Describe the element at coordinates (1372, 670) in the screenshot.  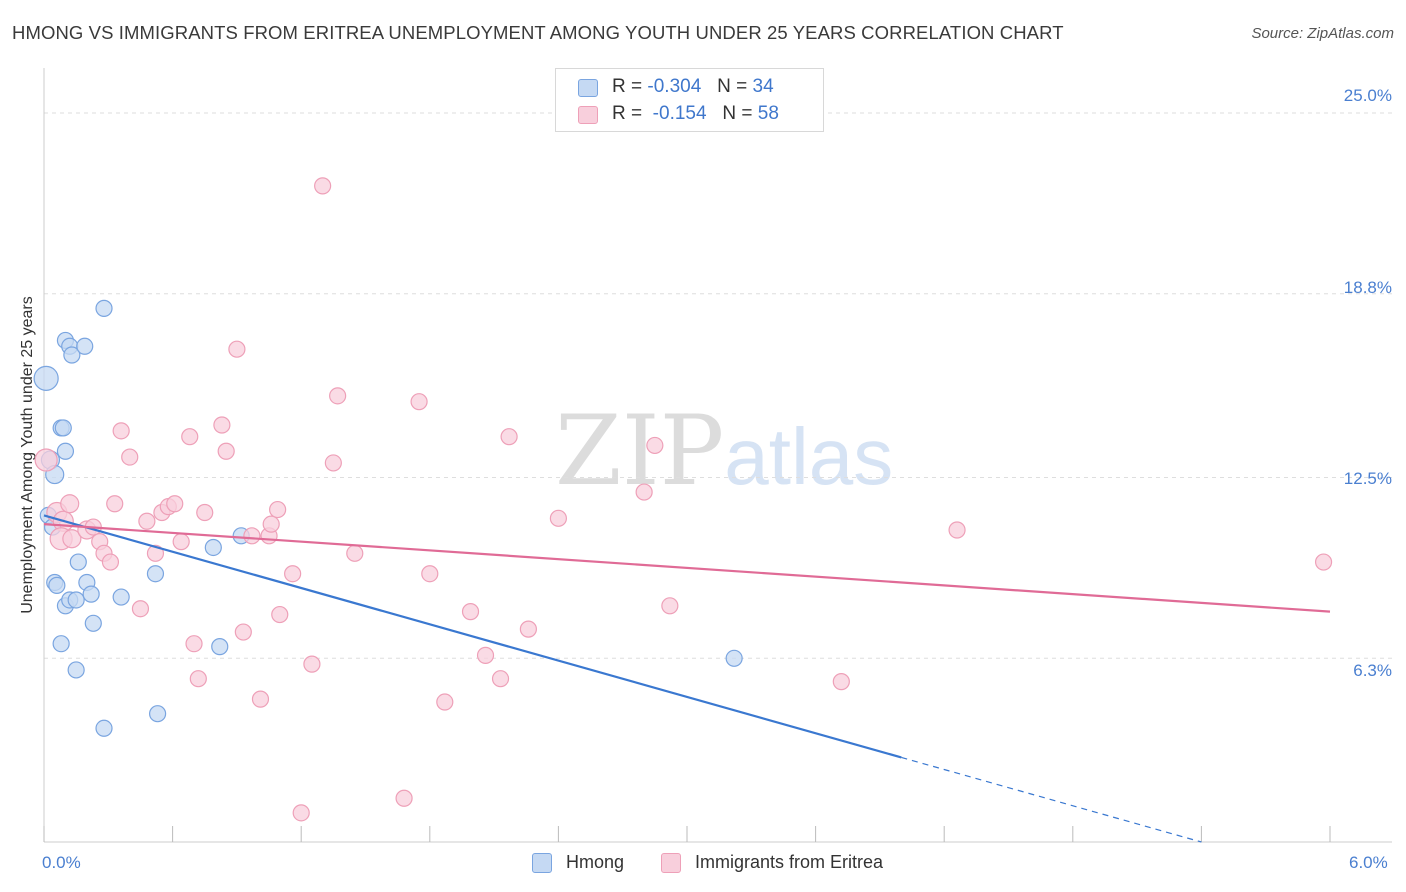
I see `y-tick-label: 6.3%` at that location.